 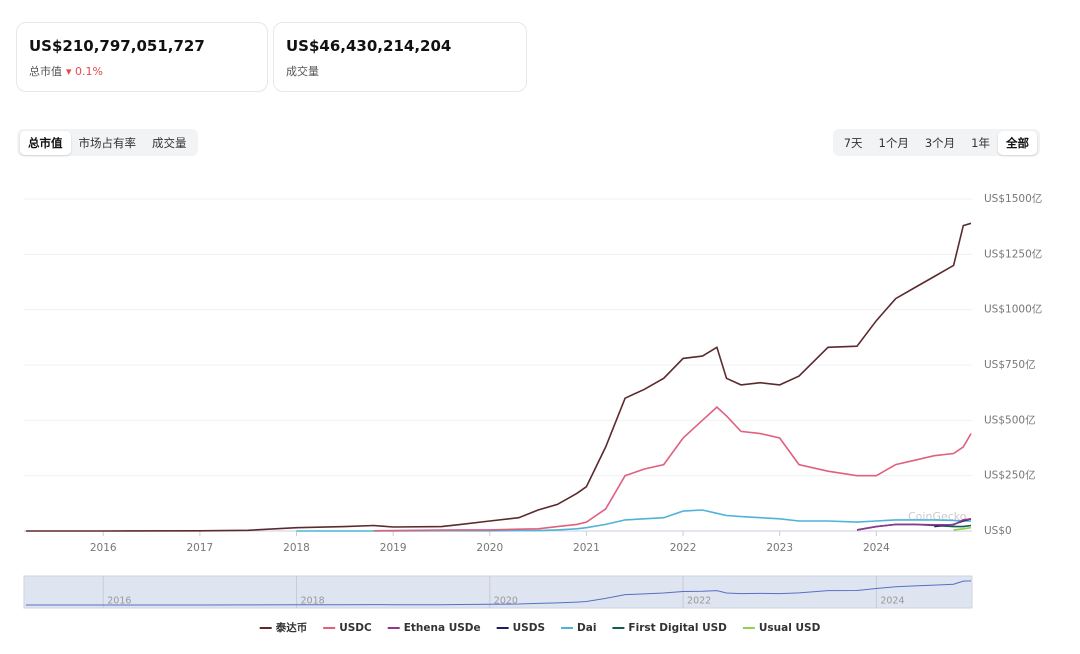 What do you see at coordinates (853, 142) in the screenshot?
I see `range-tab: 7天` at bounding box center [853, 142].